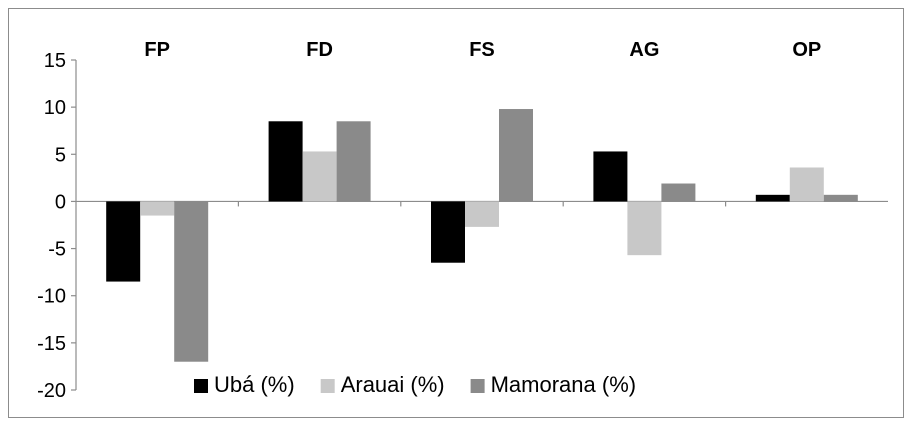 The width and height of the screenshot is (914, 425). What do you see at coordinates (393, 384) in the screenshot?
I see `legend-label-1: Arauai (%)` at bounding box center [393, 384].